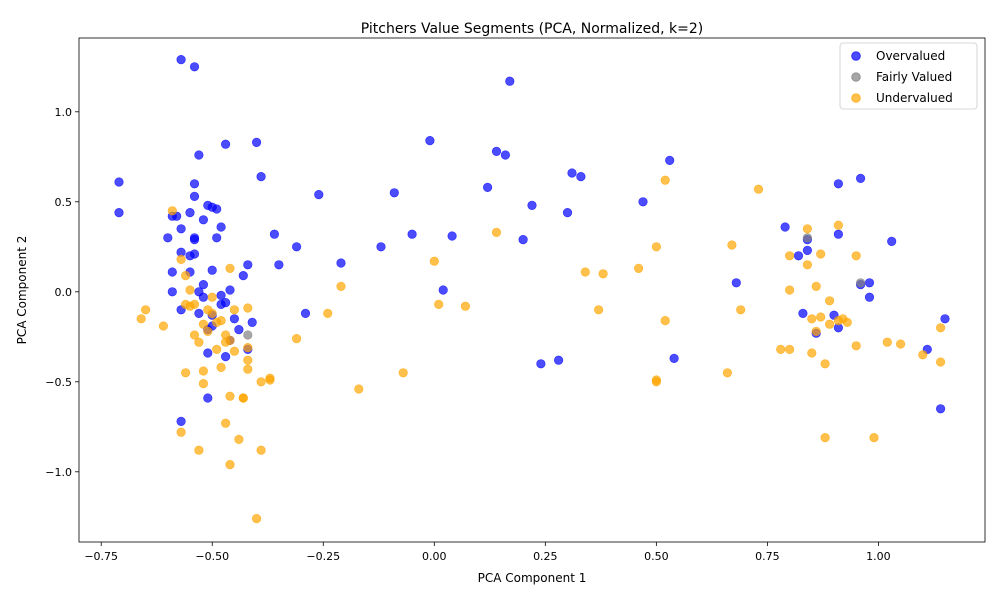 The image size is (1000, 604). I want to click on y-tick-label: 0.5, so click(64, 202).